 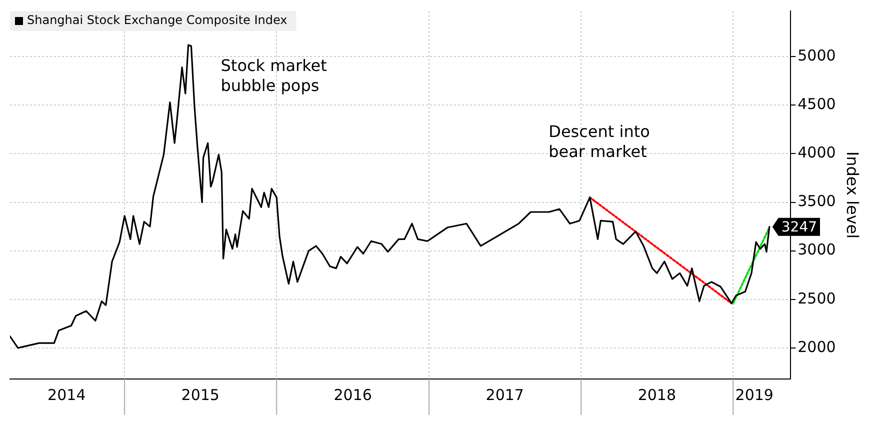 What do you see at coordinates (817, 104) in the screenshot?
I see `y-tick-label: 4500` at bounding box center [817, 104].